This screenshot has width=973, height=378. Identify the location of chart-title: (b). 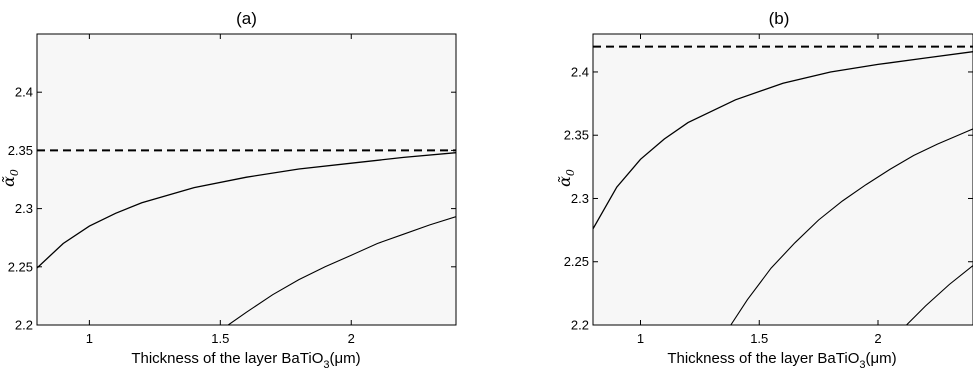
(779, 18).